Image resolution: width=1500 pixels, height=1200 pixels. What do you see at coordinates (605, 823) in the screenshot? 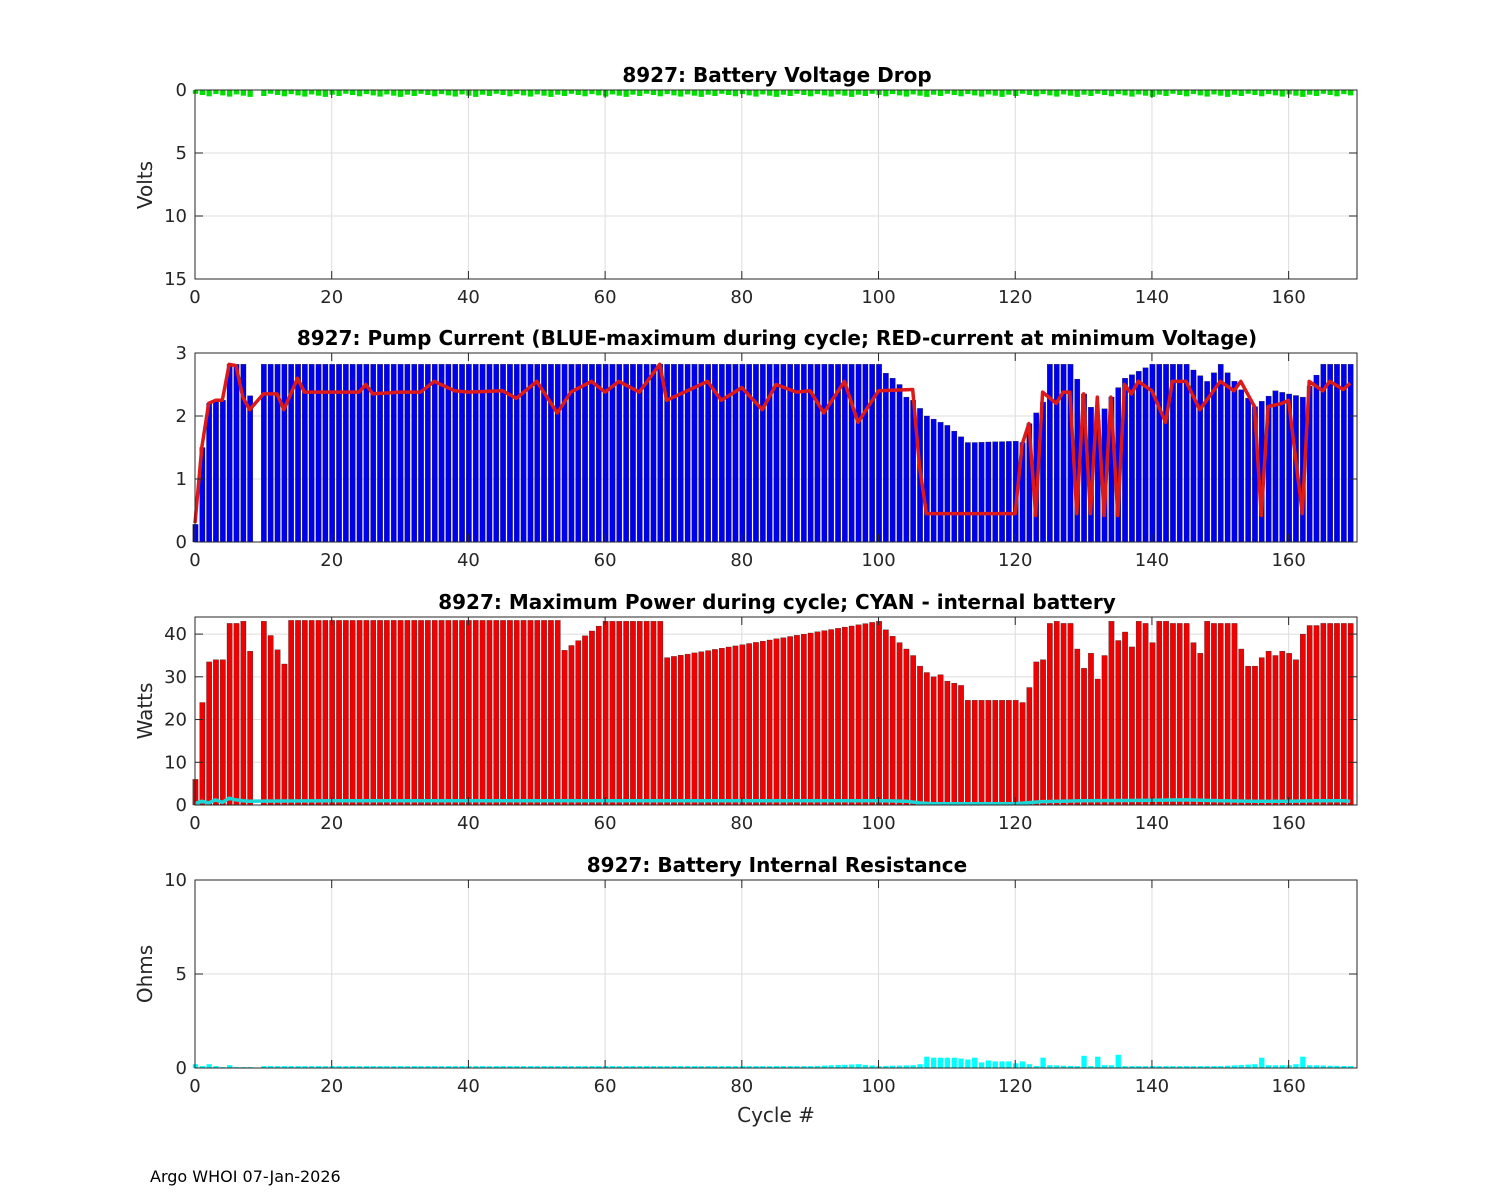
I see `x-tick-label: 60` at bounding box center [605, 823].